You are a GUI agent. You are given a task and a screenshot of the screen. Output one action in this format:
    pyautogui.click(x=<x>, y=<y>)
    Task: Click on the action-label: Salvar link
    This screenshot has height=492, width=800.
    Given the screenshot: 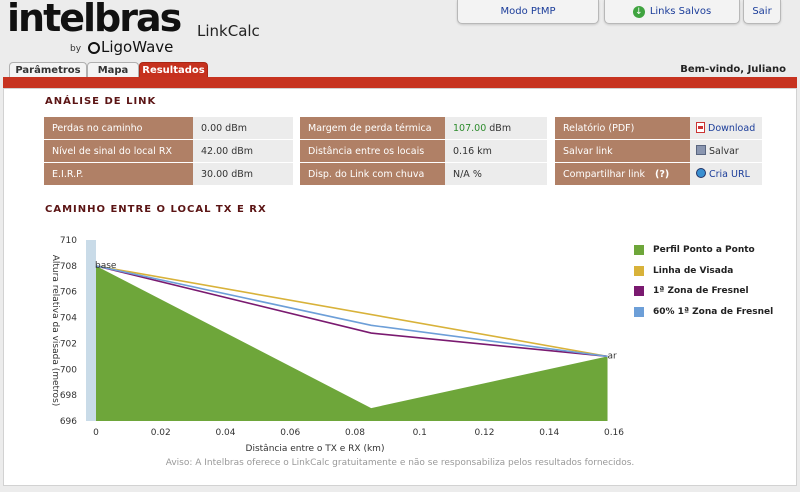 What is the action you would take?
    pyautogui.click(x=622, y=151)
    